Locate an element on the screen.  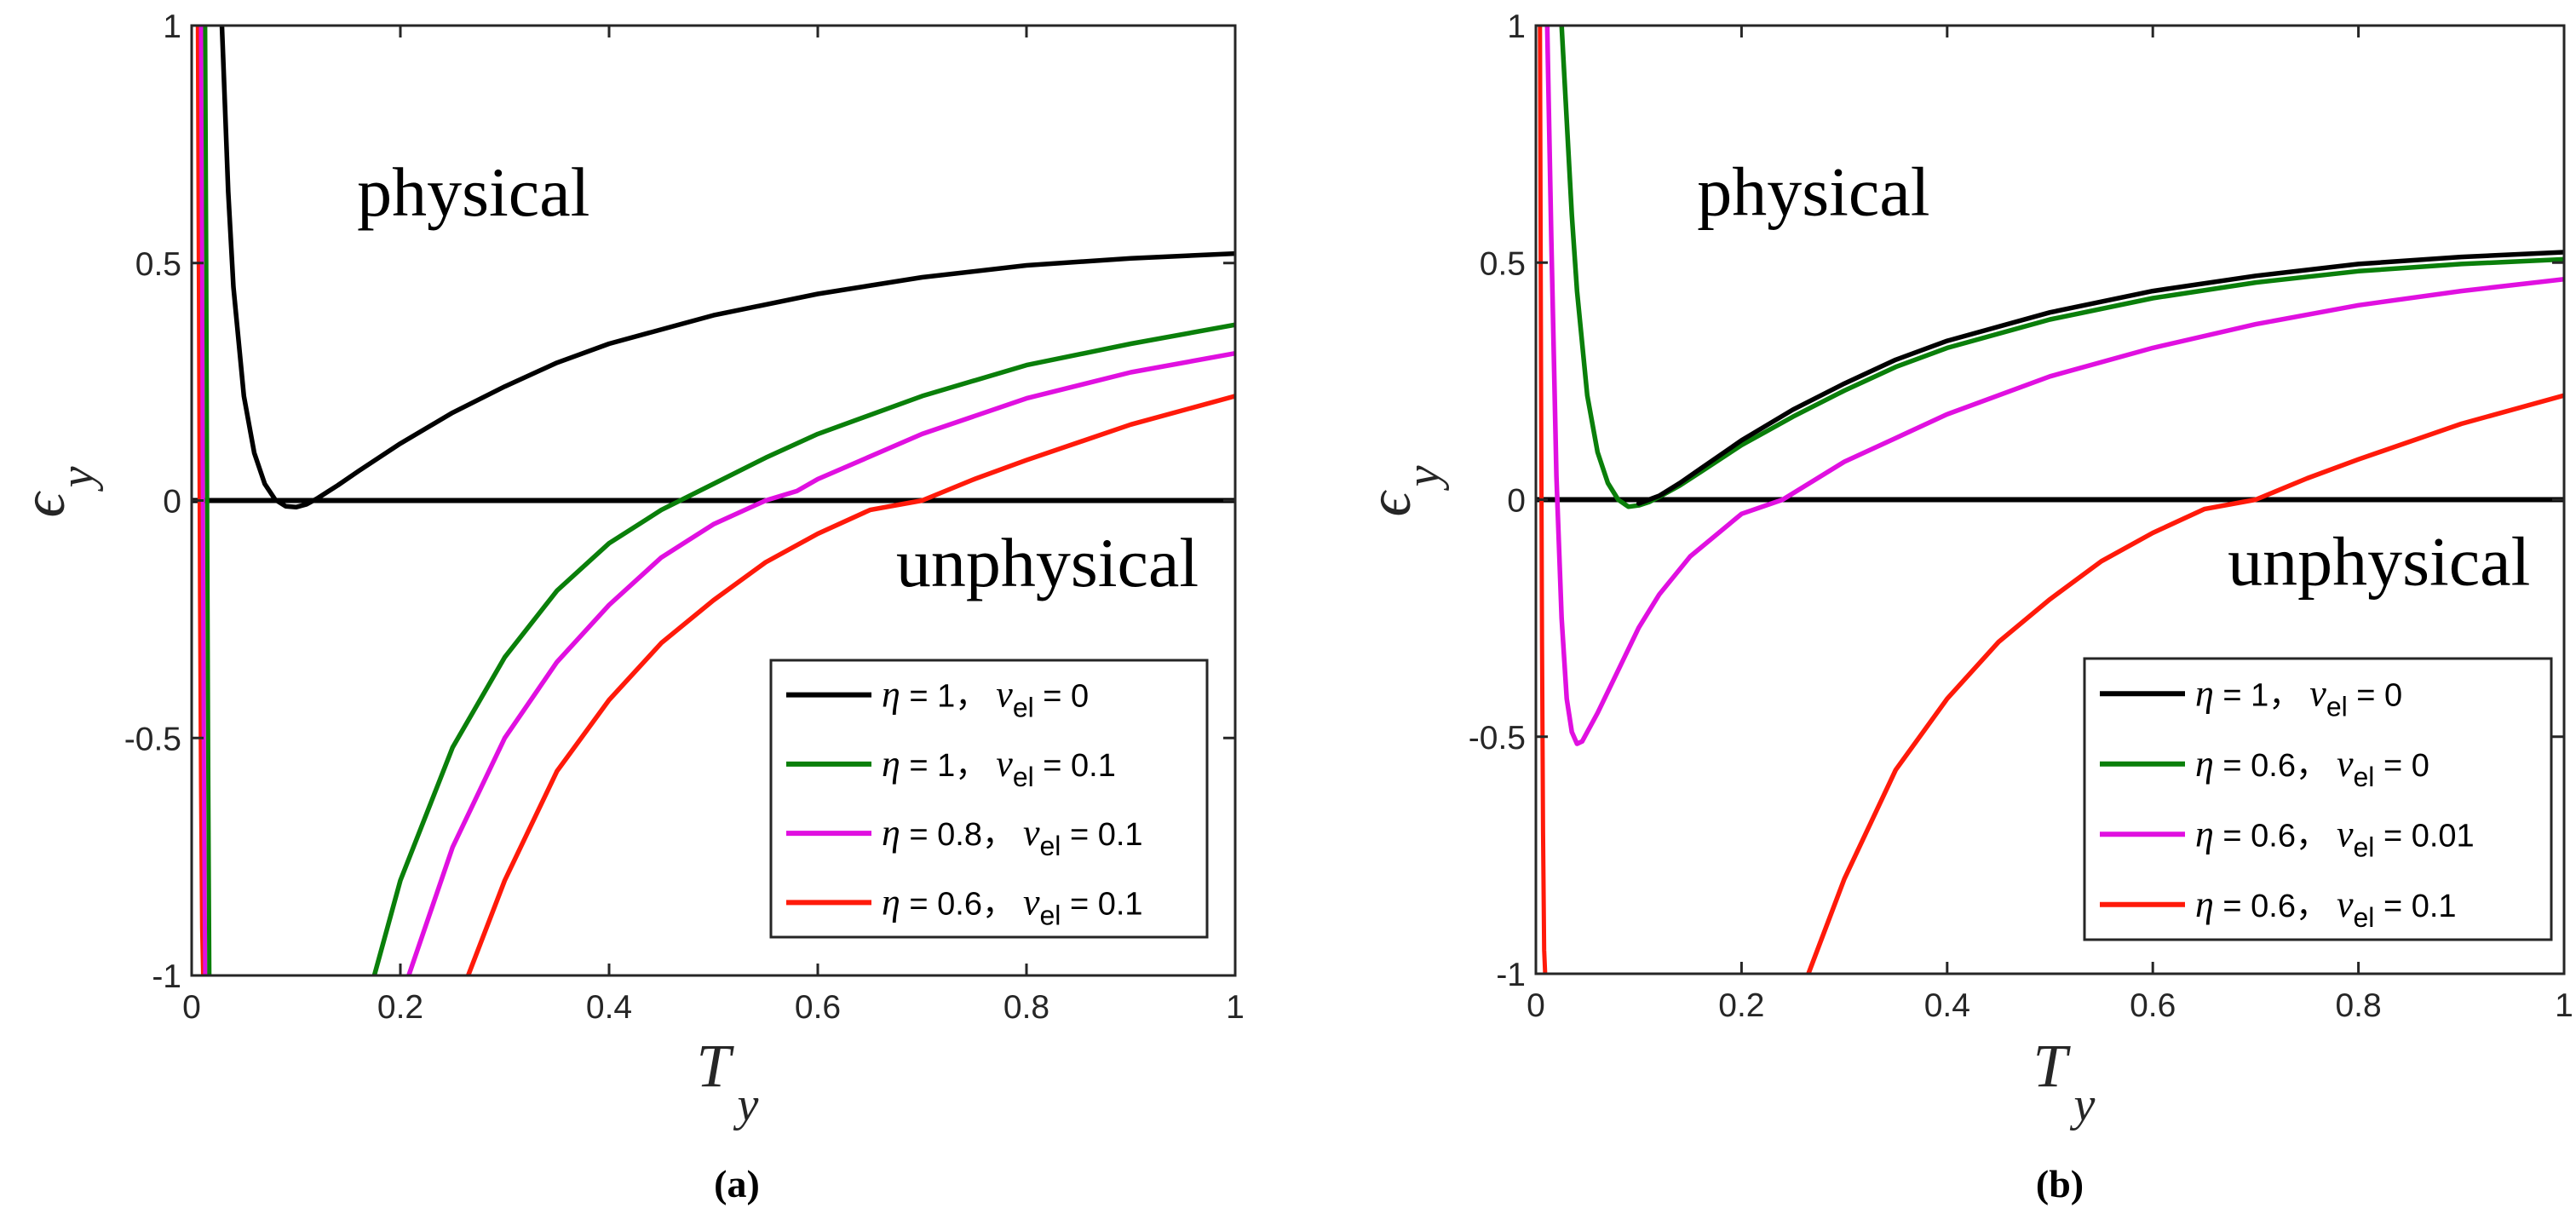
panel-caption: (b) is located at coordinates (2060, 1184).